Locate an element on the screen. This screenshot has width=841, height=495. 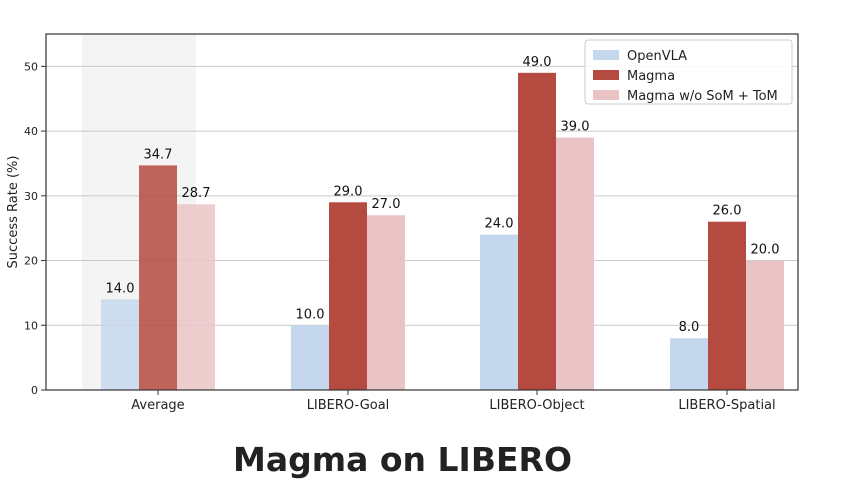
bar-magma-w-o-som-tom-libero-spatial is located at coordinates (765, 325).